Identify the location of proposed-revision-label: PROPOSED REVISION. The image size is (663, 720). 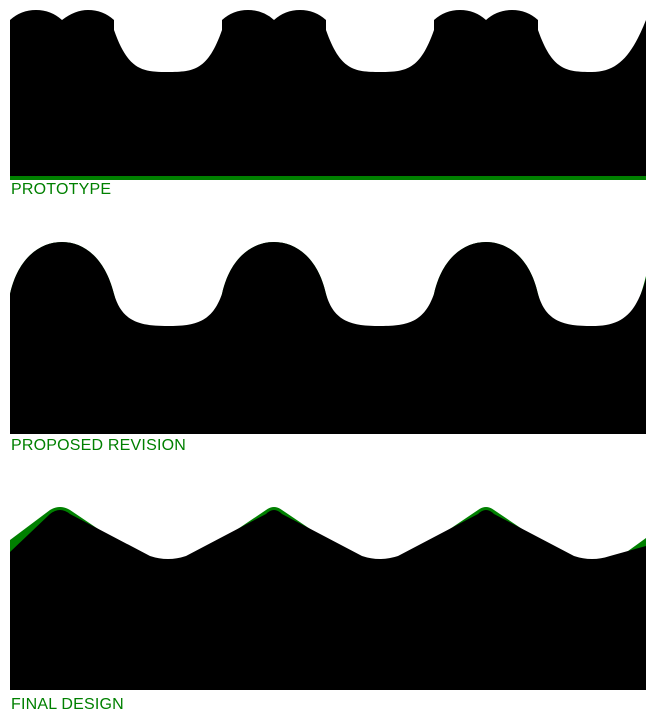
(98, 445).